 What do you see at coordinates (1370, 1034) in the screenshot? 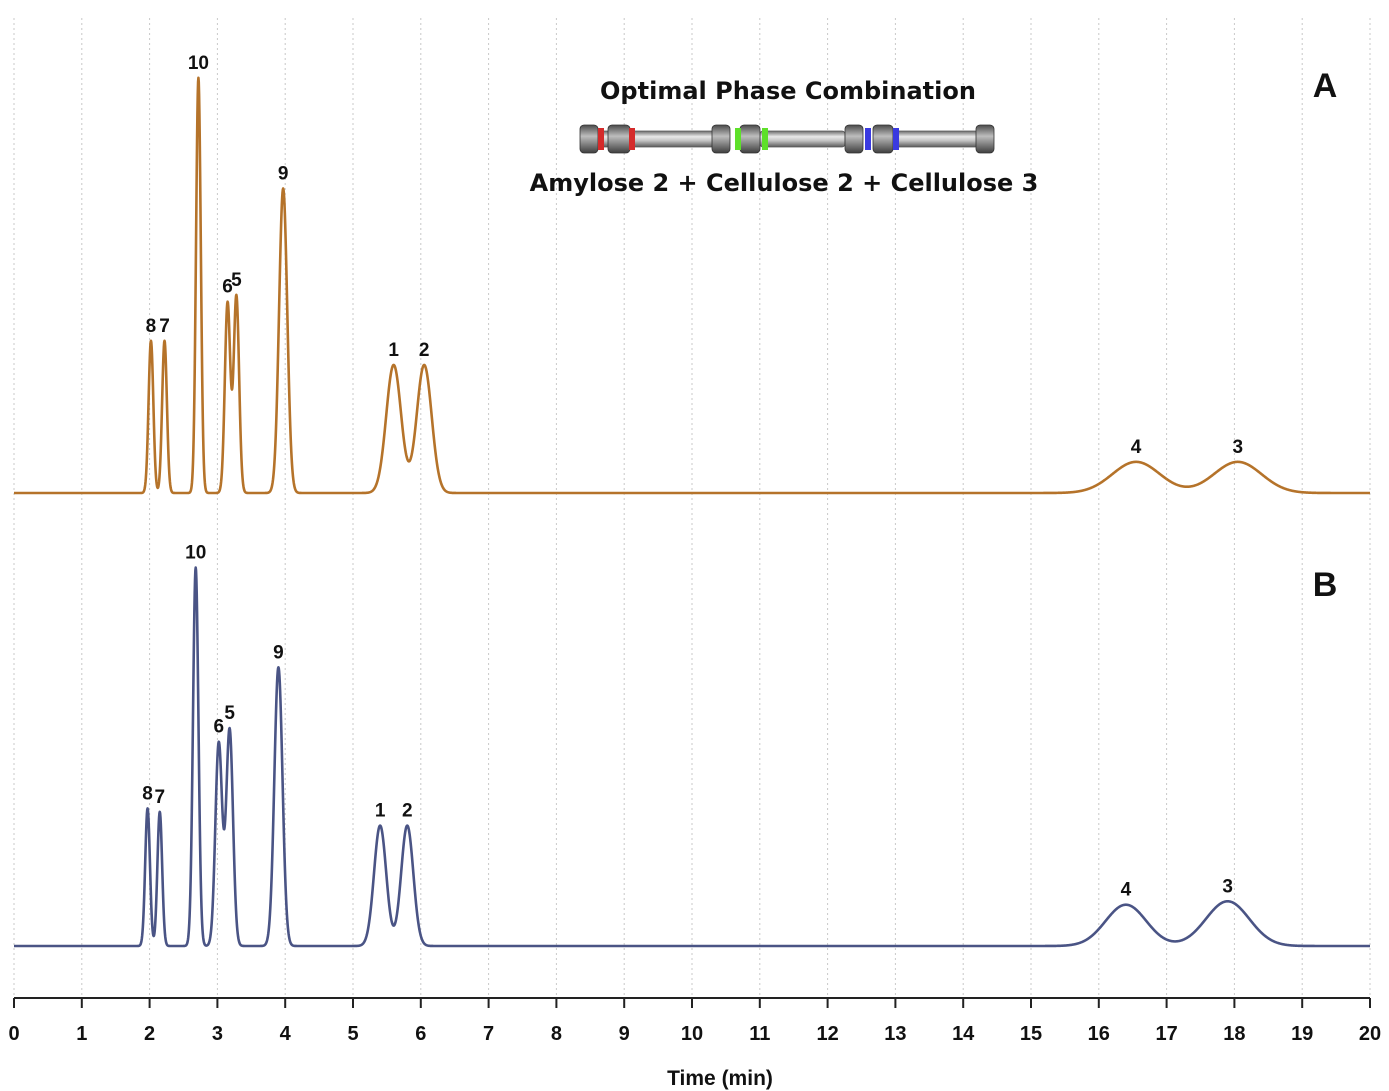
I see `x-tick-label: 20` at bounding box center [1370, 1034].